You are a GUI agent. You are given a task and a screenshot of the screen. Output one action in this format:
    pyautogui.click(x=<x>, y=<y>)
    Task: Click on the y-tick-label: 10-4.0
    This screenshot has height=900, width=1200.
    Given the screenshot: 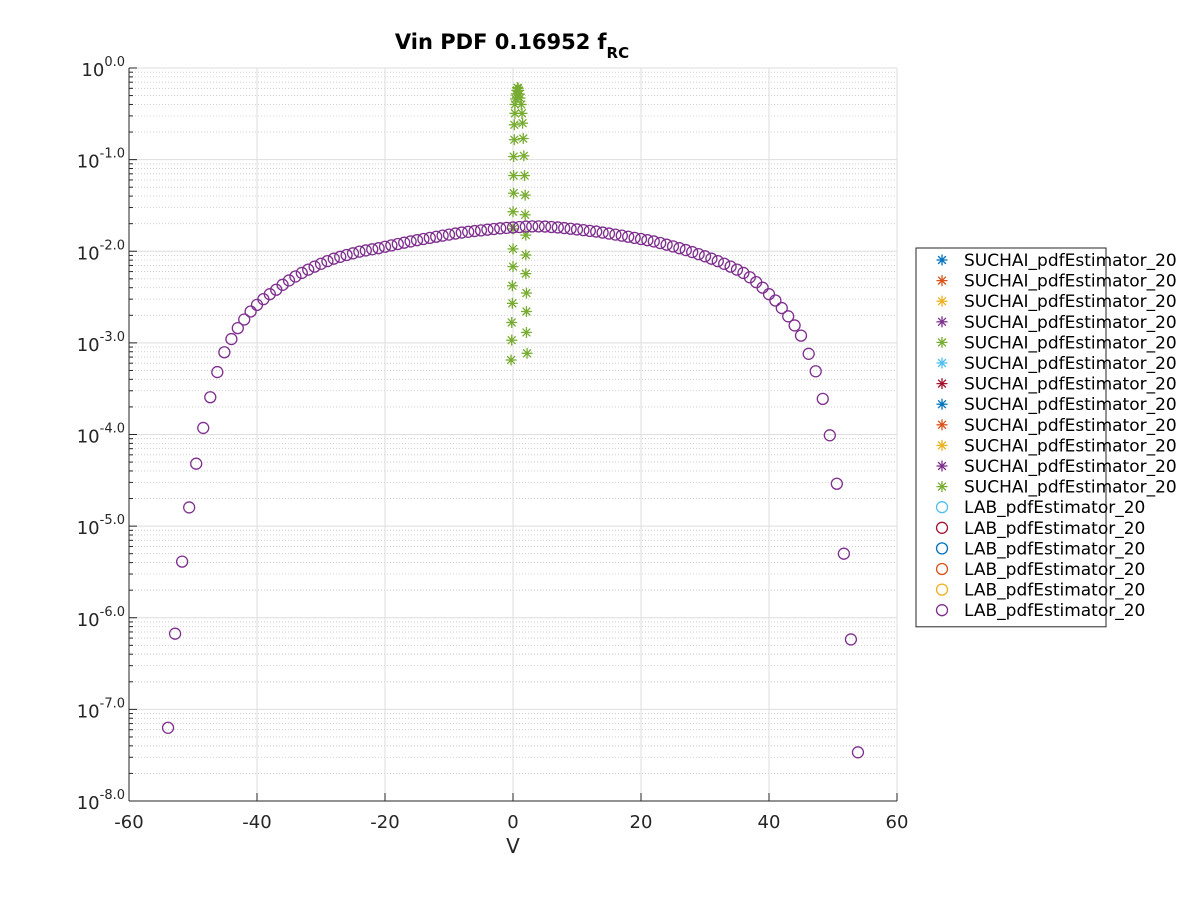 What is the action you would take?
    pyautogui.click(x=101, y=435)
    